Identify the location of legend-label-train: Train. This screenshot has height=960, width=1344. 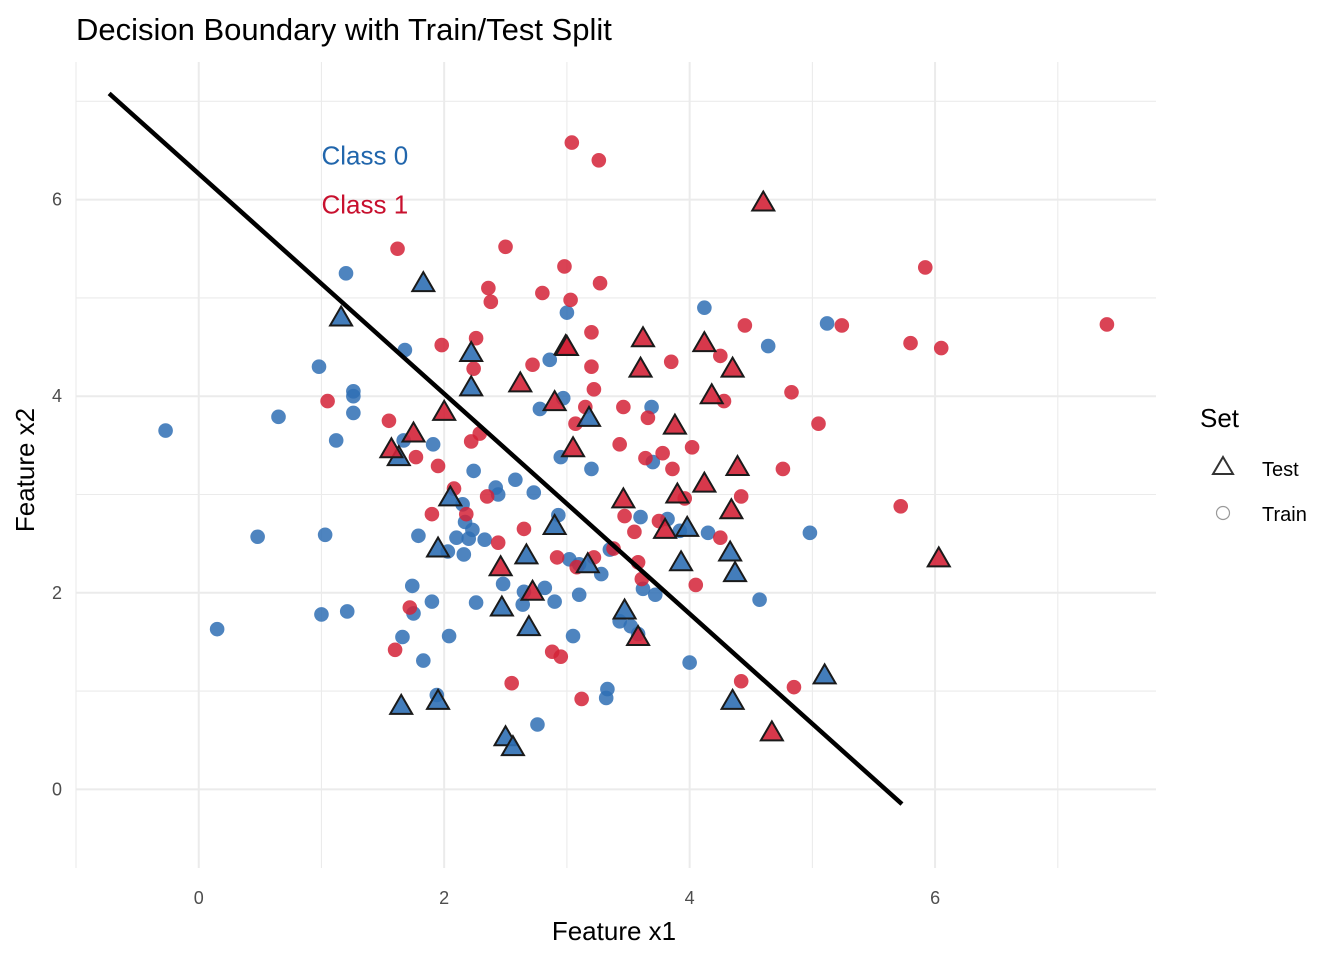
(1284, 515).